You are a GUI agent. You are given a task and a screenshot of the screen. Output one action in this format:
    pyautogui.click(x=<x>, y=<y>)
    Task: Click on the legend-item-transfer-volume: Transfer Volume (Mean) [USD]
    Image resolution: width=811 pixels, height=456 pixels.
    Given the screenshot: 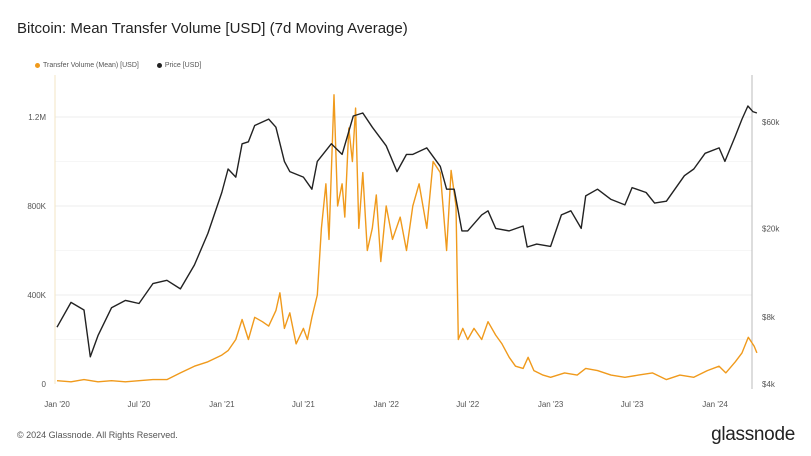 What is the action you would take?
    pyautogui.click(x=87, y=65)
    